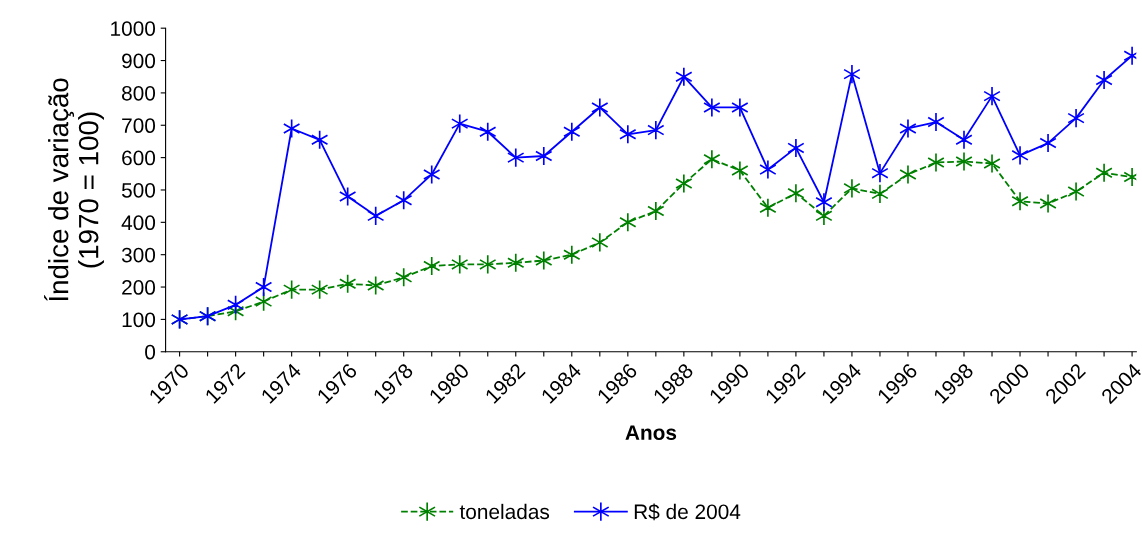 This screenshot has width=1142, height=542. I want to click on y-tick-label: 400, so click(138, 223).